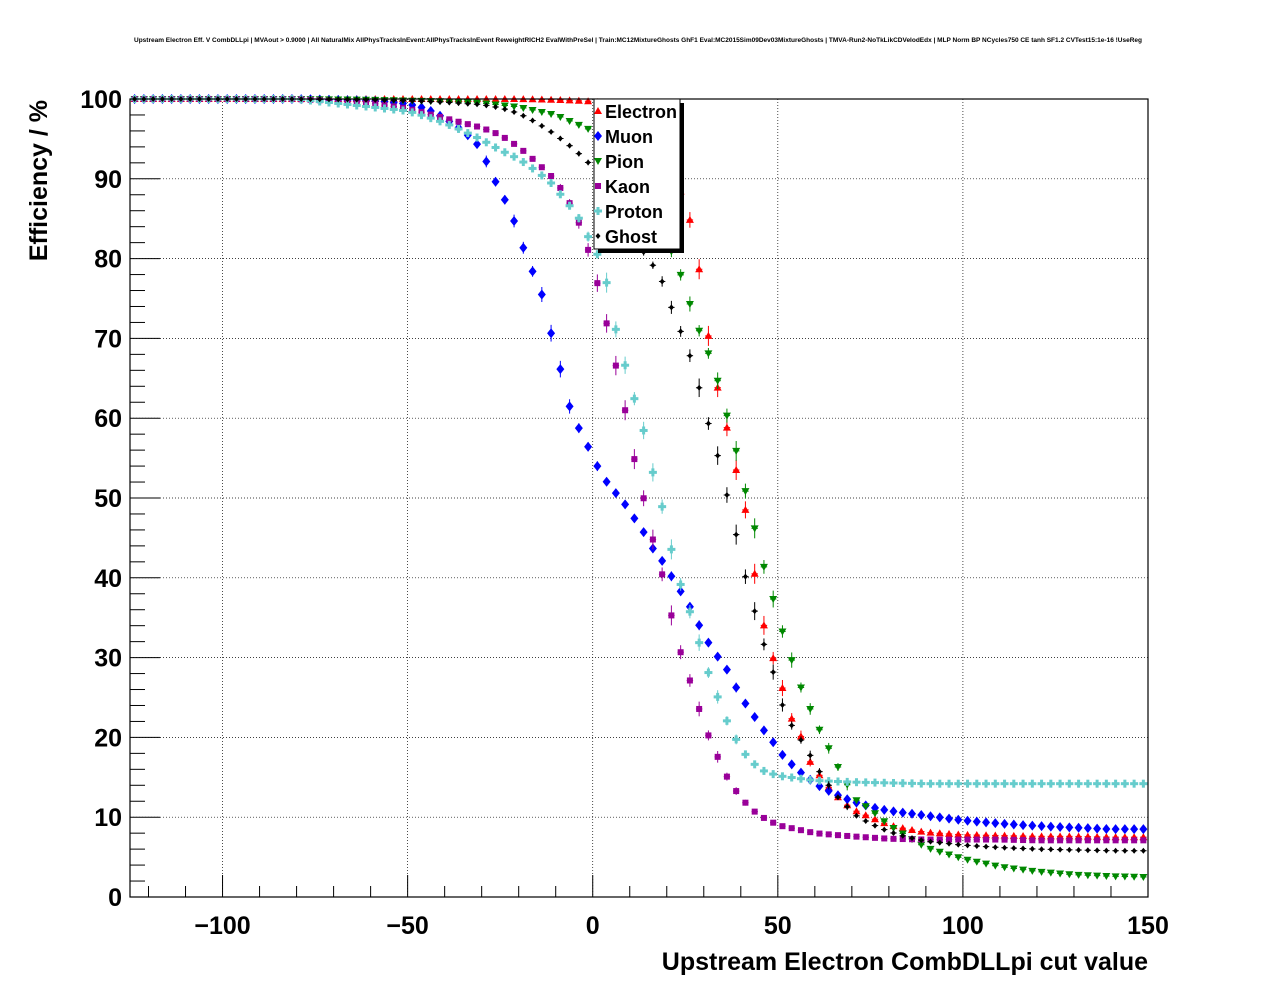  Describe the element at coordinates (631, 237) in the screenshot. I see `legend-label: Ghost` at that location.